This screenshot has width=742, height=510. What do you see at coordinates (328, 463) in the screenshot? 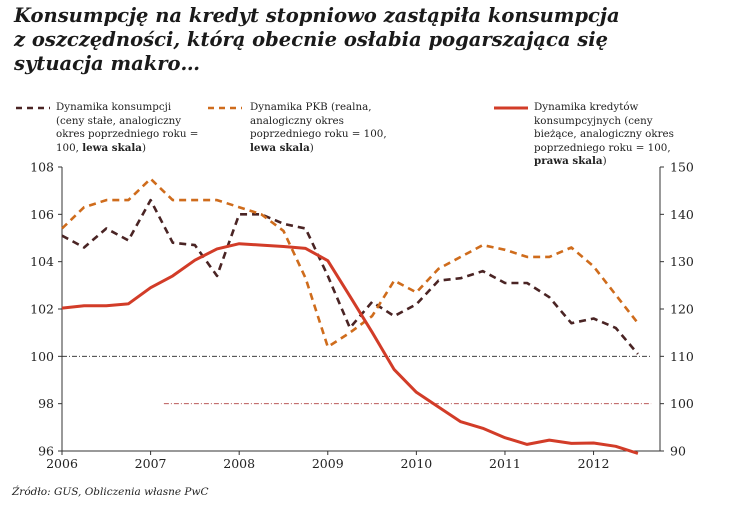
I see `x-tick-label: 2009` at bounding box center [328, 463].